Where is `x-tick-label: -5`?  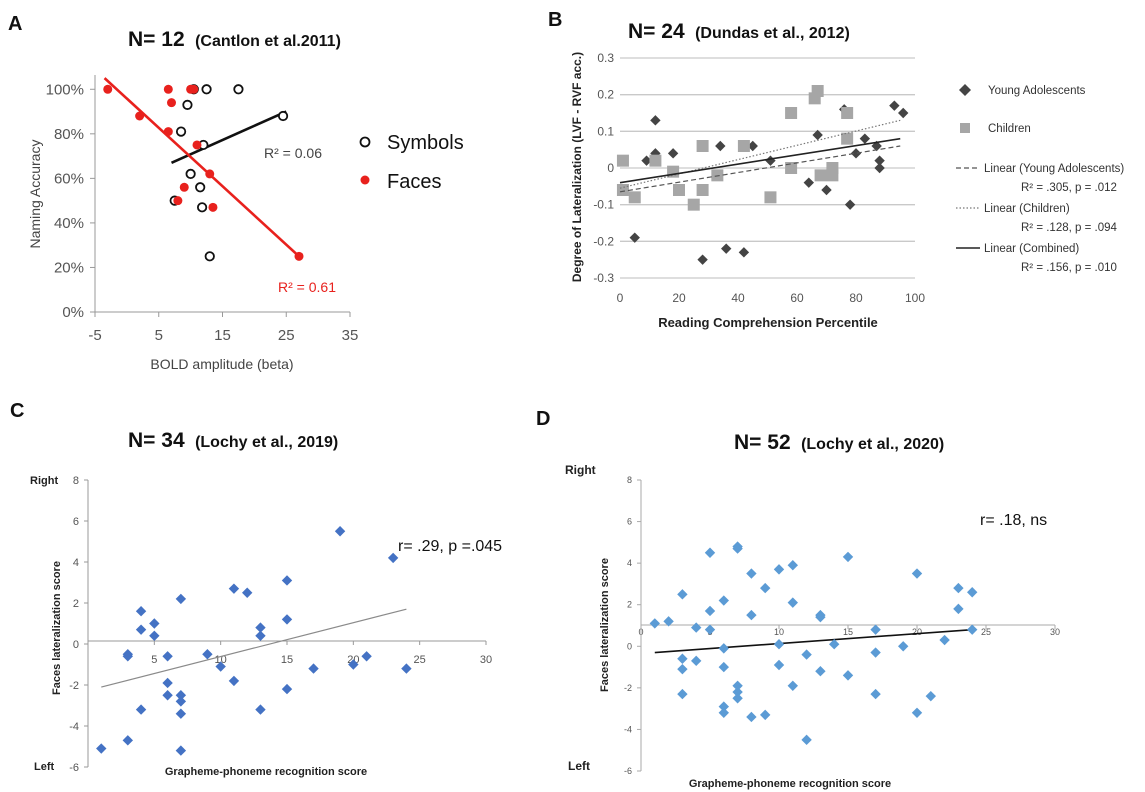
x-tick-label: -5 is located at coordinates (94, 335).